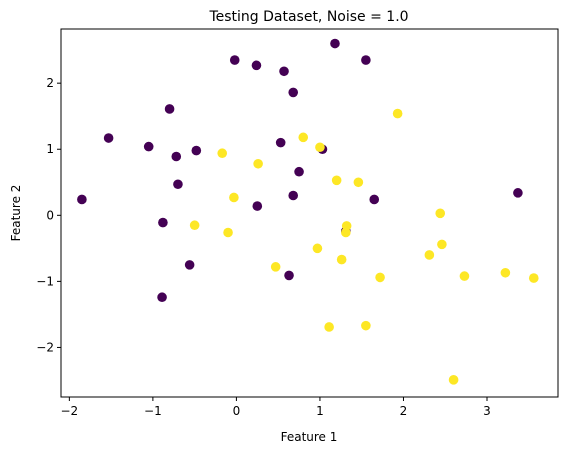  Describe the element at coordinates (487, 411) in the screenshot. I see `x-tick-label: 3` at that location.